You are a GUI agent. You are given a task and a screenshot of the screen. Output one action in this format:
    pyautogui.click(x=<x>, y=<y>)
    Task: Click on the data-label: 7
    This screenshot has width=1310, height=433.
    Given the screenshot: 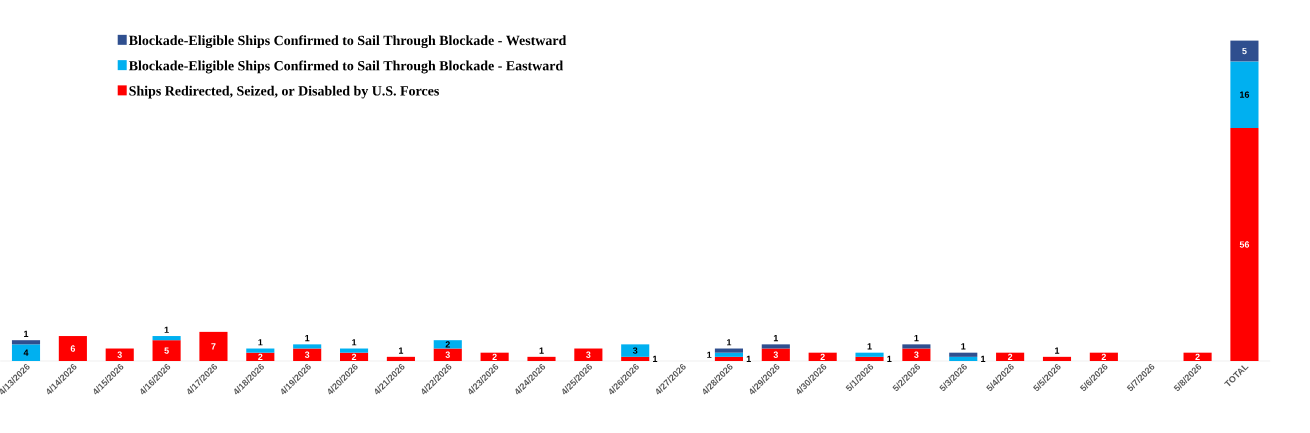 What is the action you would take?
    pyautogui.click(x=213, y=346)
    